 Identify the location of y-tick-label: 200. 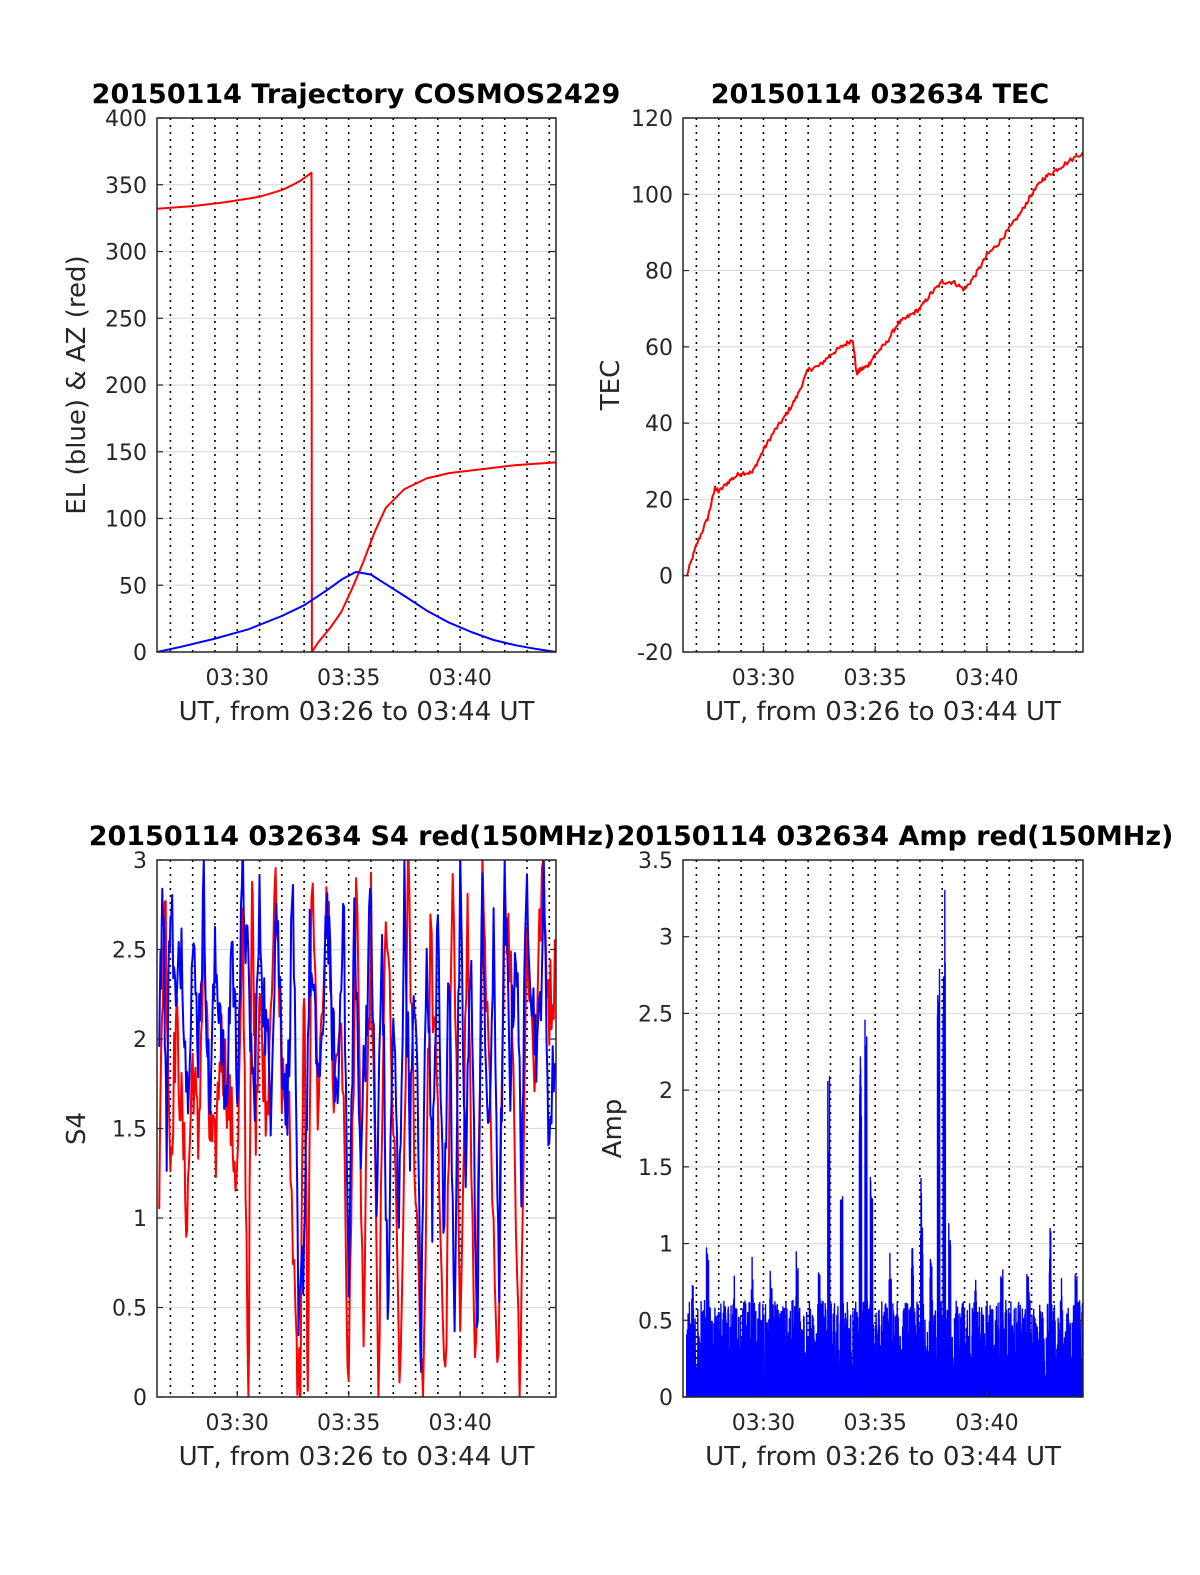
(126, 386).